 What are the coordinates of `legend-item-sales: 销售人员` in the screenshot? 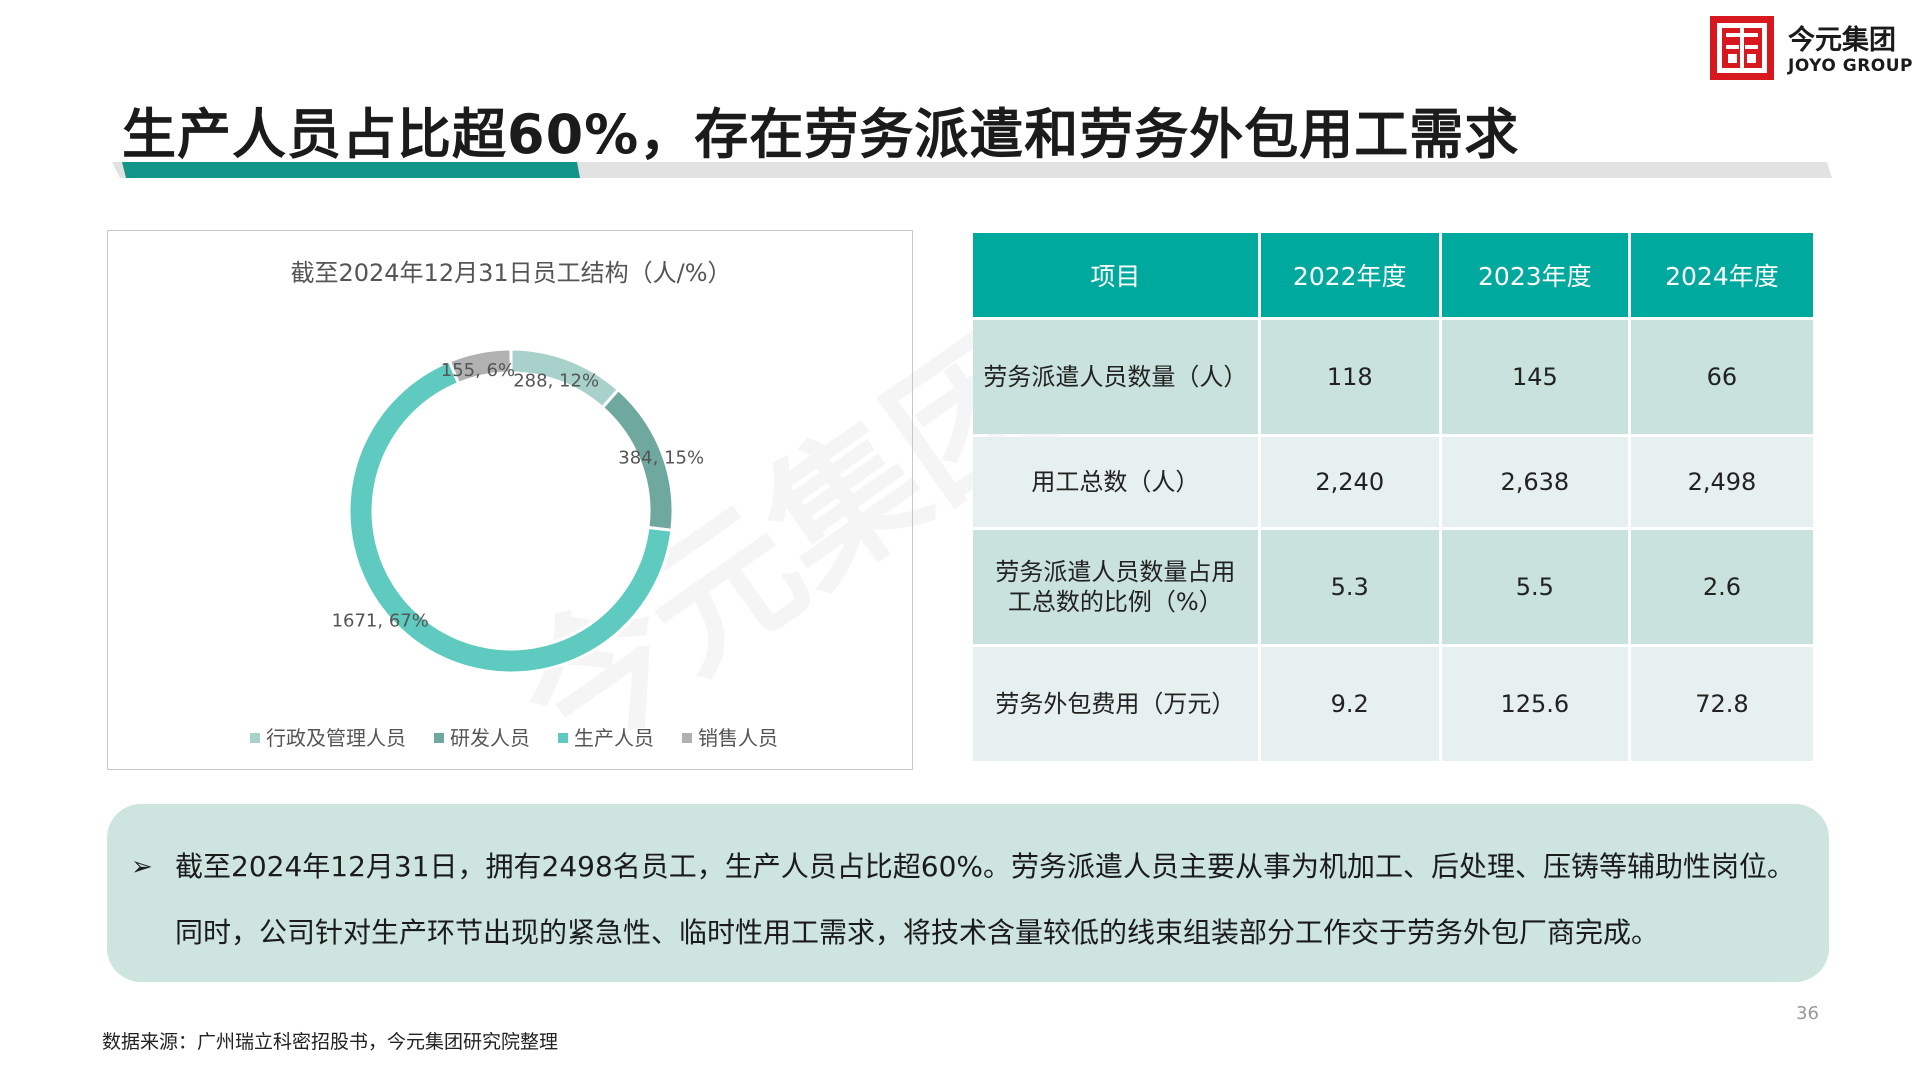 It's located at (730, 738).